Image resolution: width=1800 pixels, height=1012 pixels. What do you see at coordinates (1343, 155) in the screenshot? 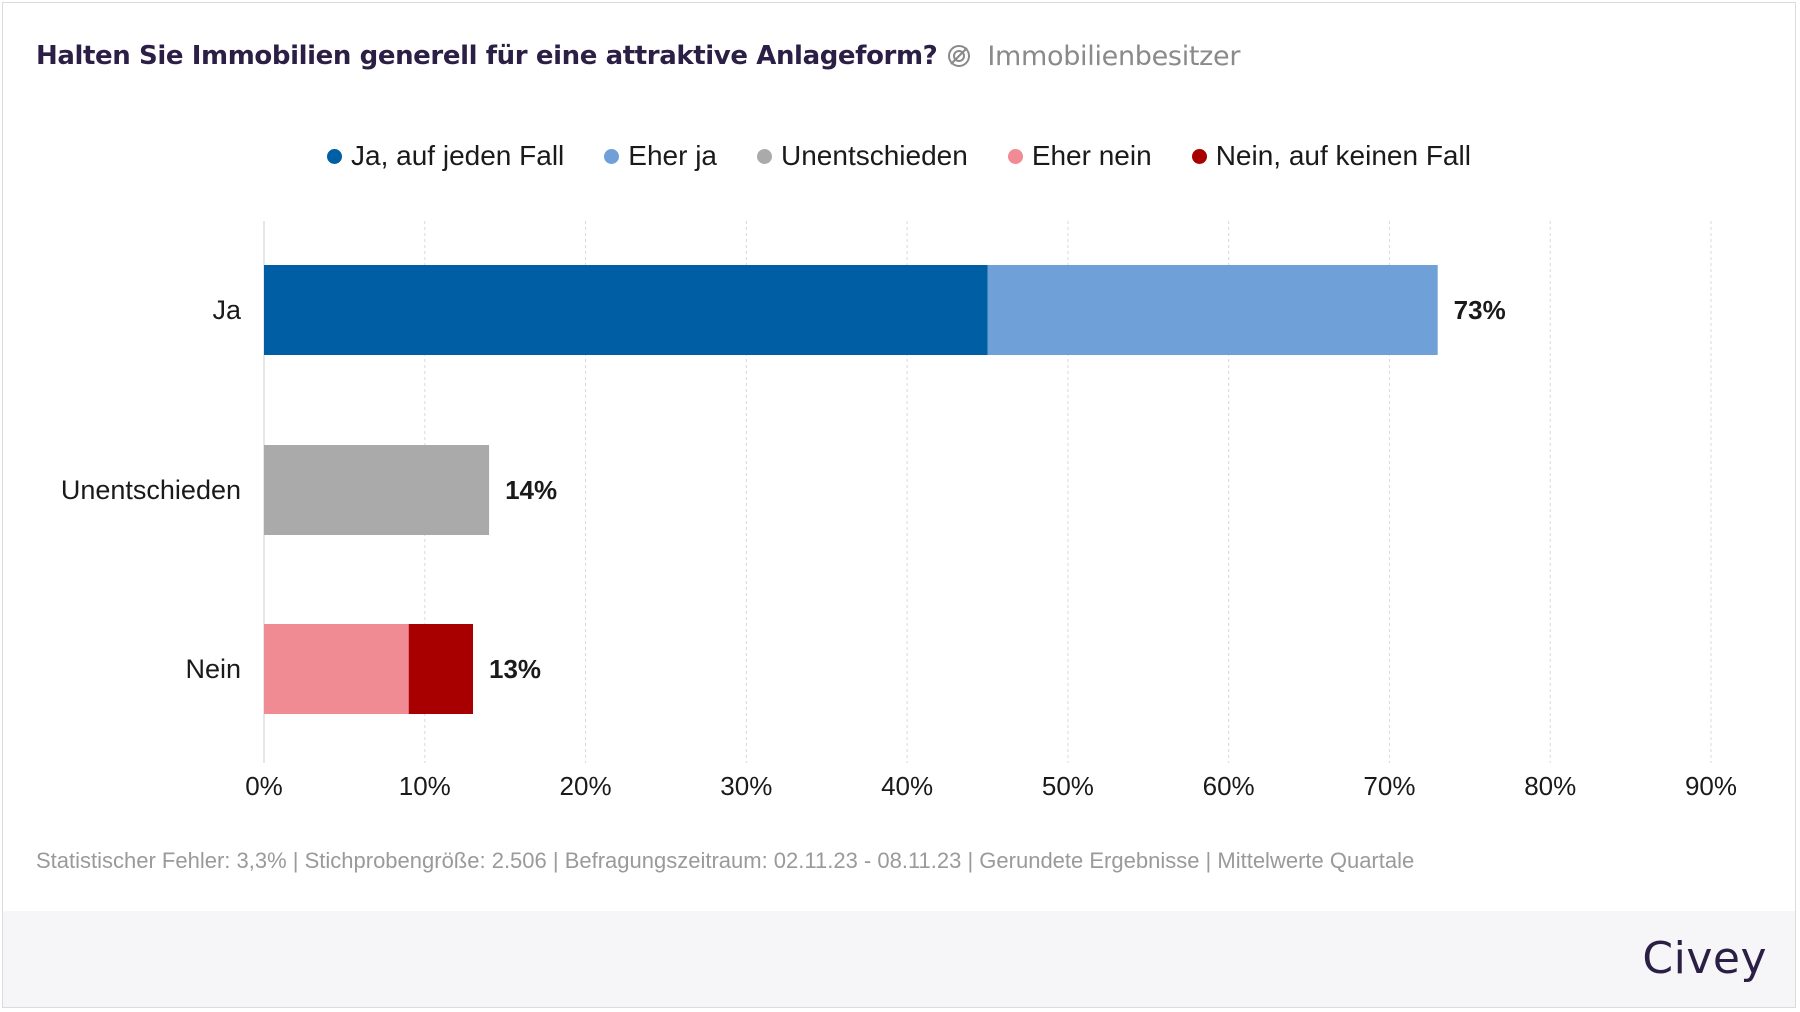
I see `legend-label: Nein, auf keinen Fall` at bounding box center [1343, 155].